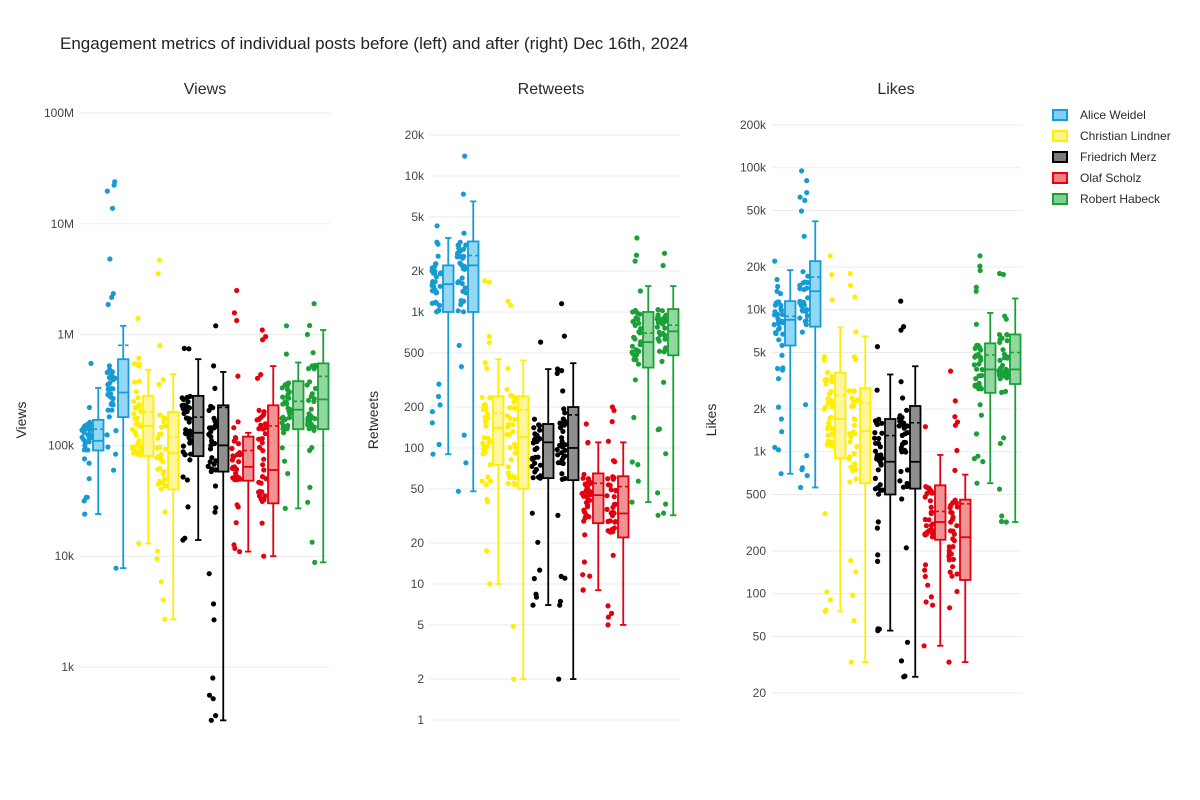 This screenshot has width=1200, height=800. I want to click on legend-item-friedrich-merz: Friedrich Merz, so click(1111, 156).